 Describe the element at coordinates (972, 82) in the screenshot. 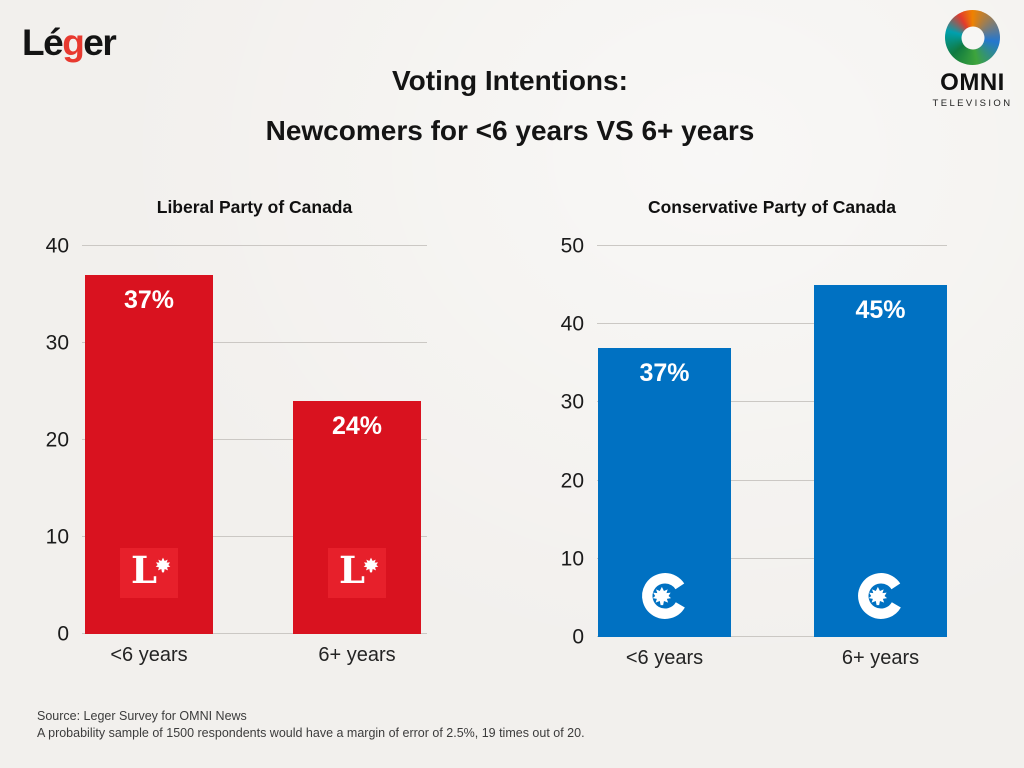

I see `omni-logo-name: OMNI` at that location.